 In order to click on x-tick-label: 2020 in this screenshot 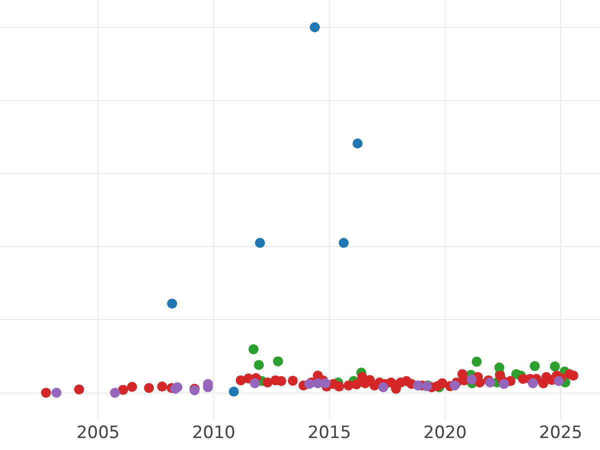, I will do `click(445, 433)`.